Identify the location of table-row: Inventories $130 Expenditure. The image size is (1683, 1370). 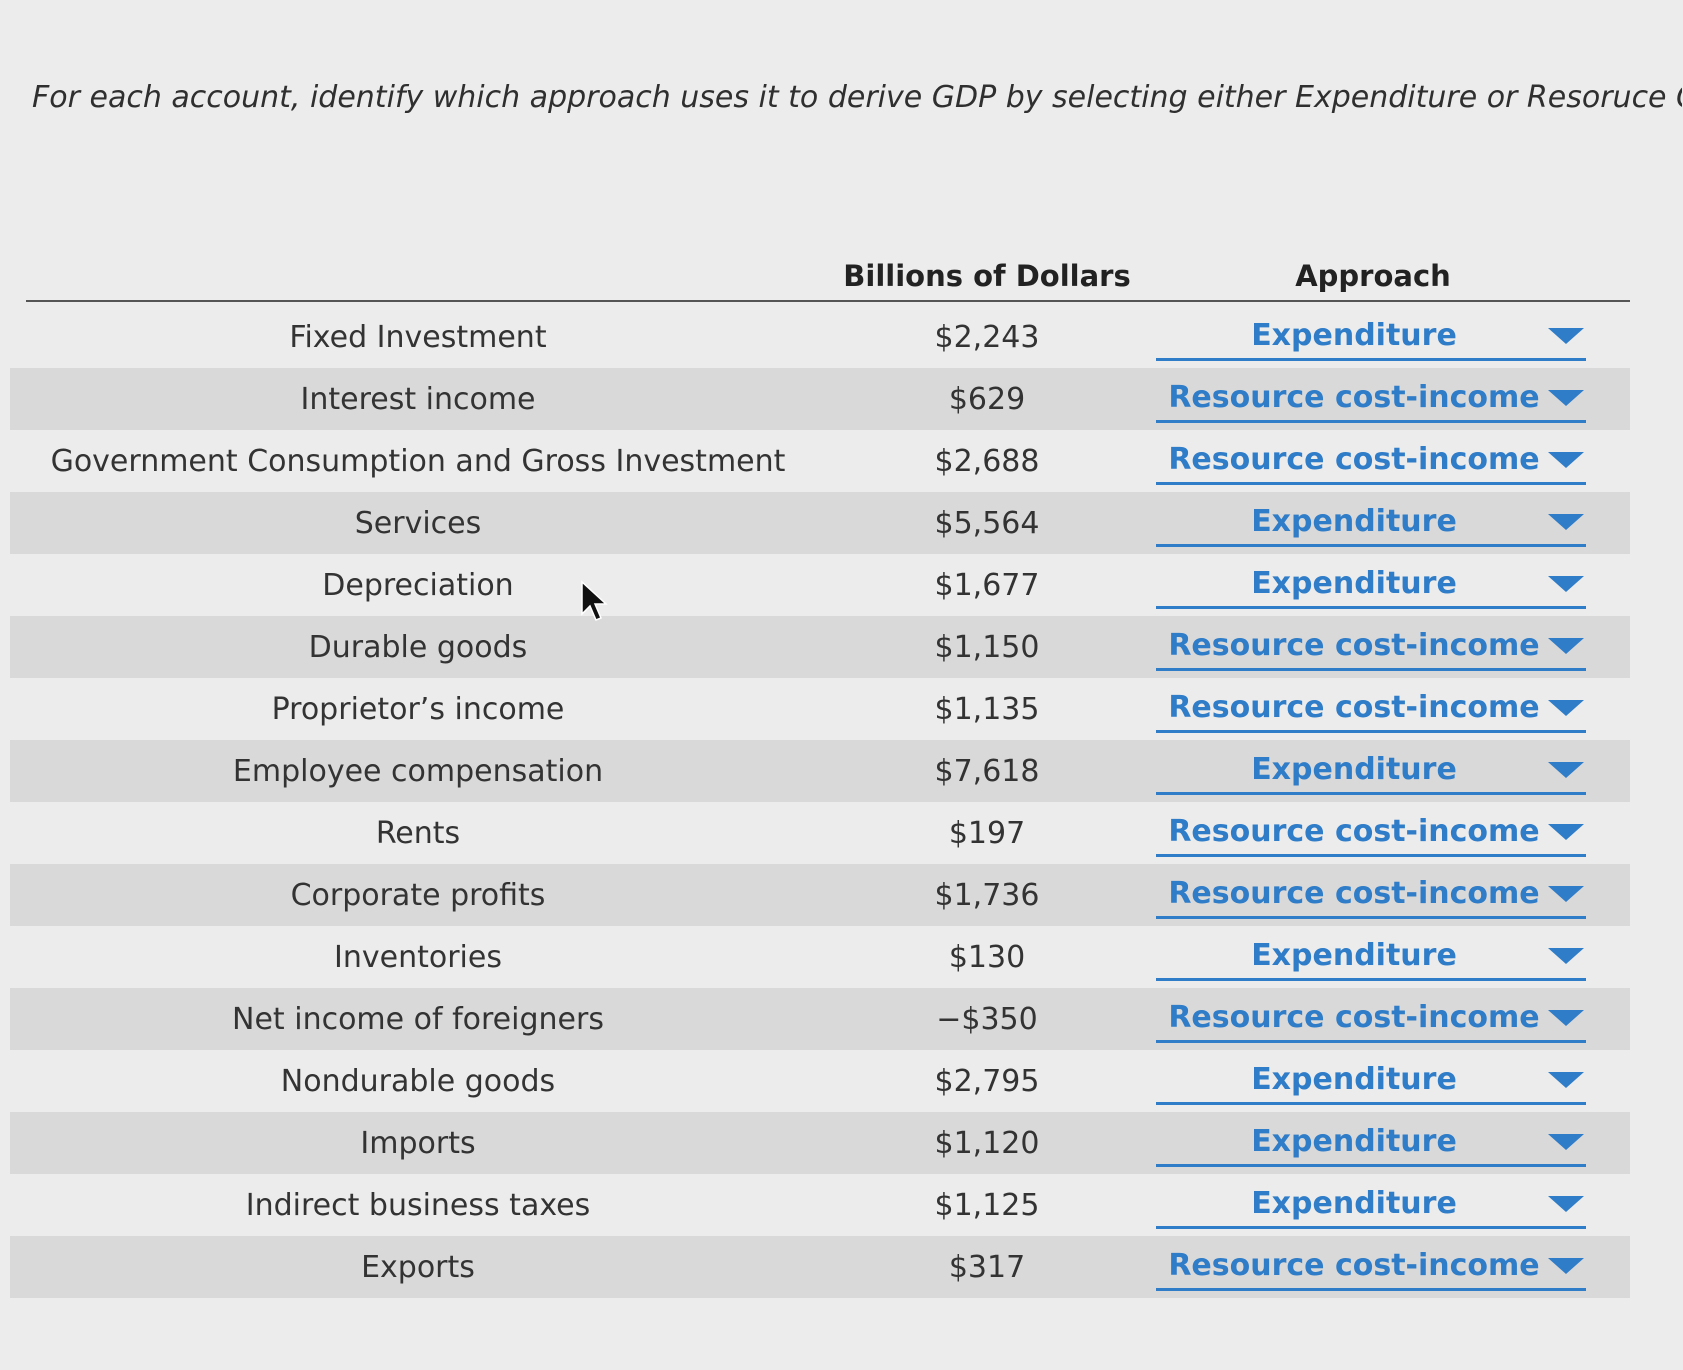
(820, 957).